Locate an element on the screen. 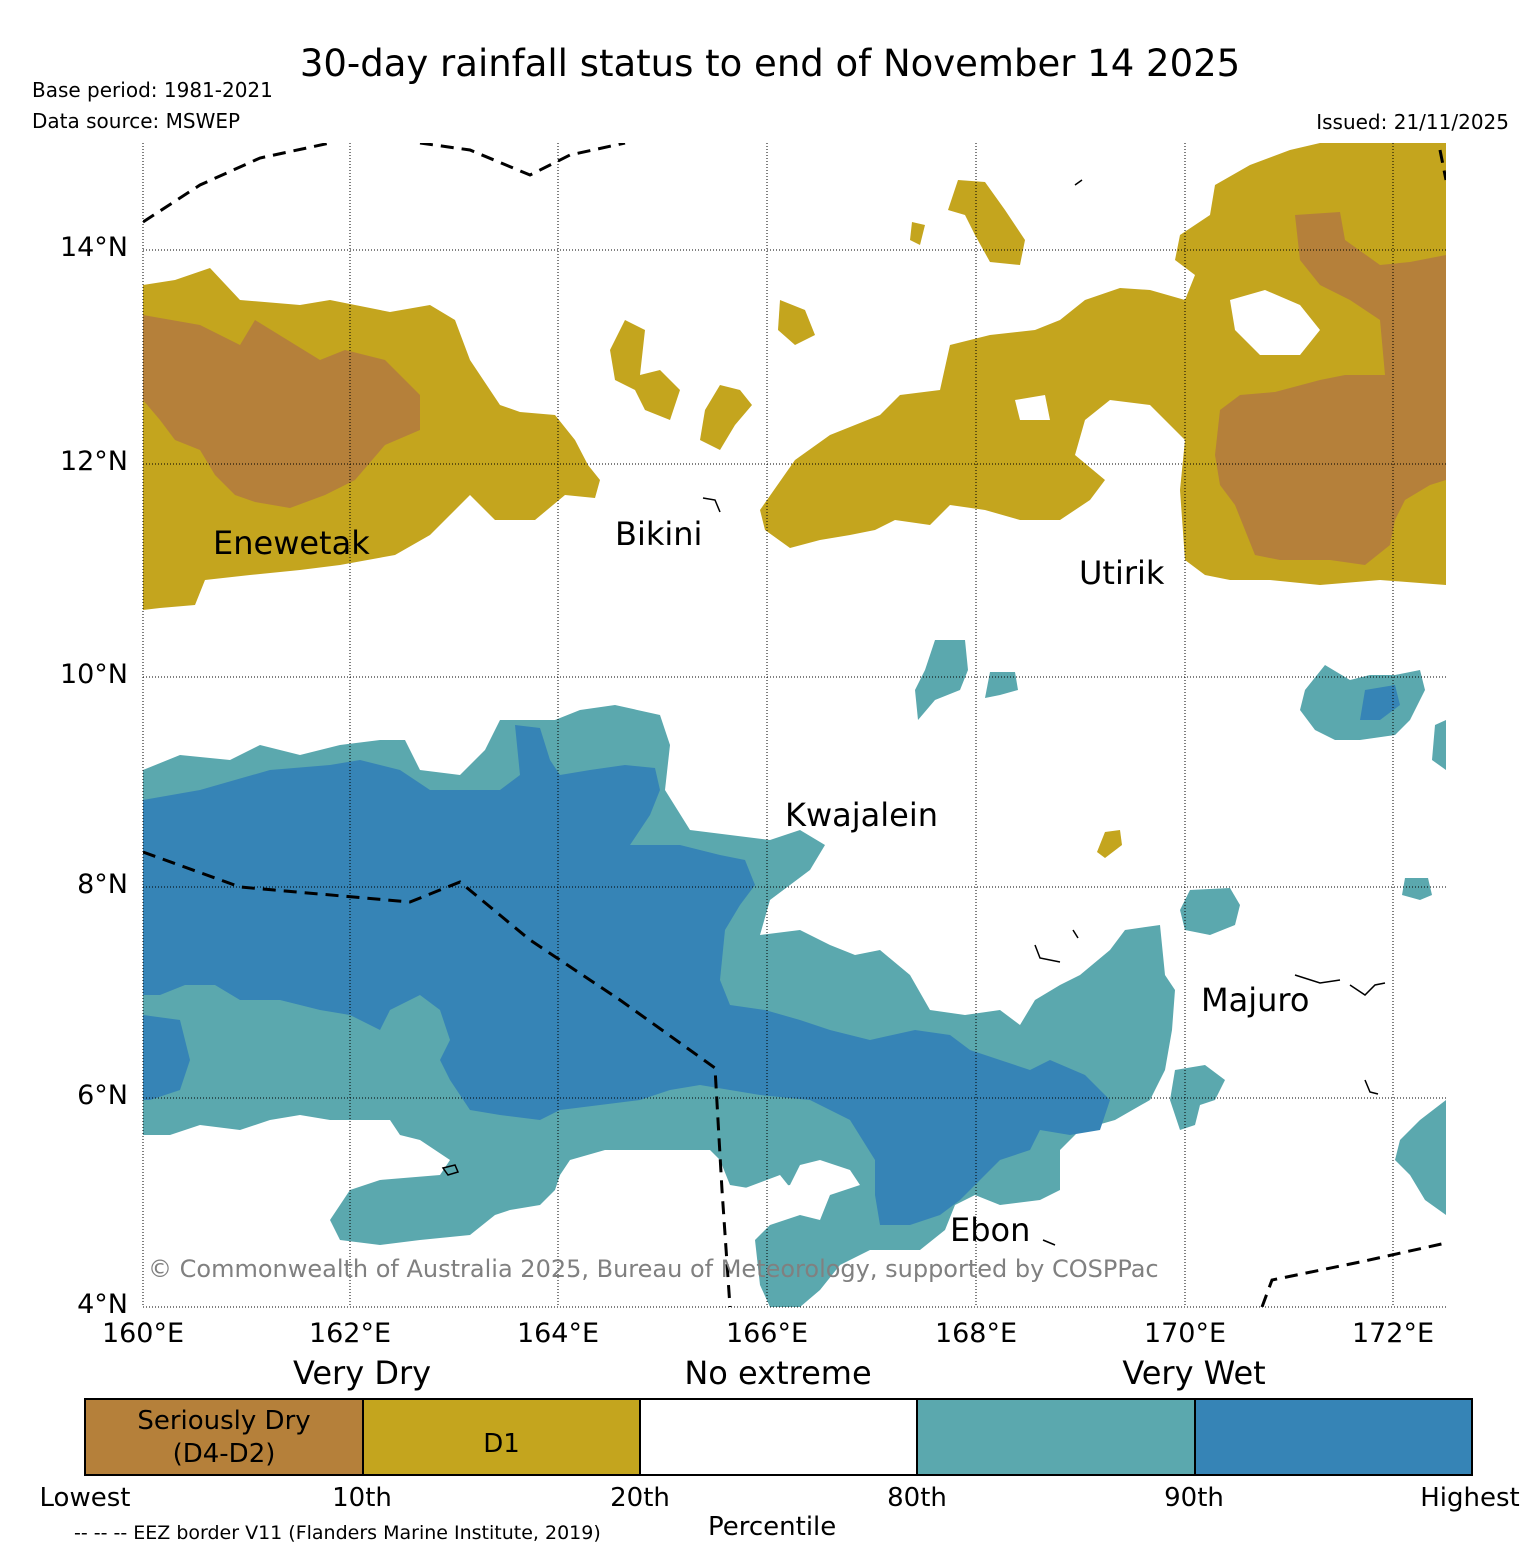 The height and width of the screenshot is (1563, 1540). legend-box-label-line2: (D4-D2) is located at coordinates (224, 1454).